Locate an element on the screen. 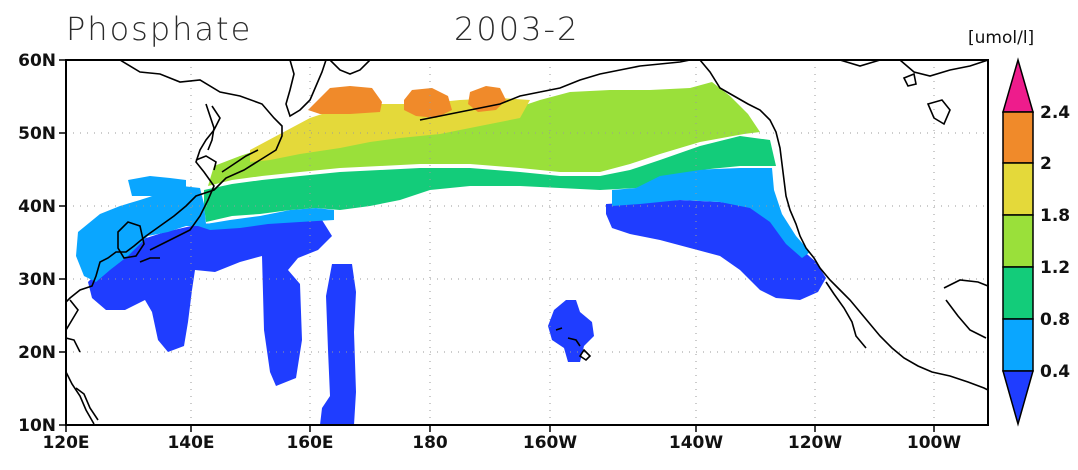  colorbar-bottom-arrow is located at coordinates (1018, 398).